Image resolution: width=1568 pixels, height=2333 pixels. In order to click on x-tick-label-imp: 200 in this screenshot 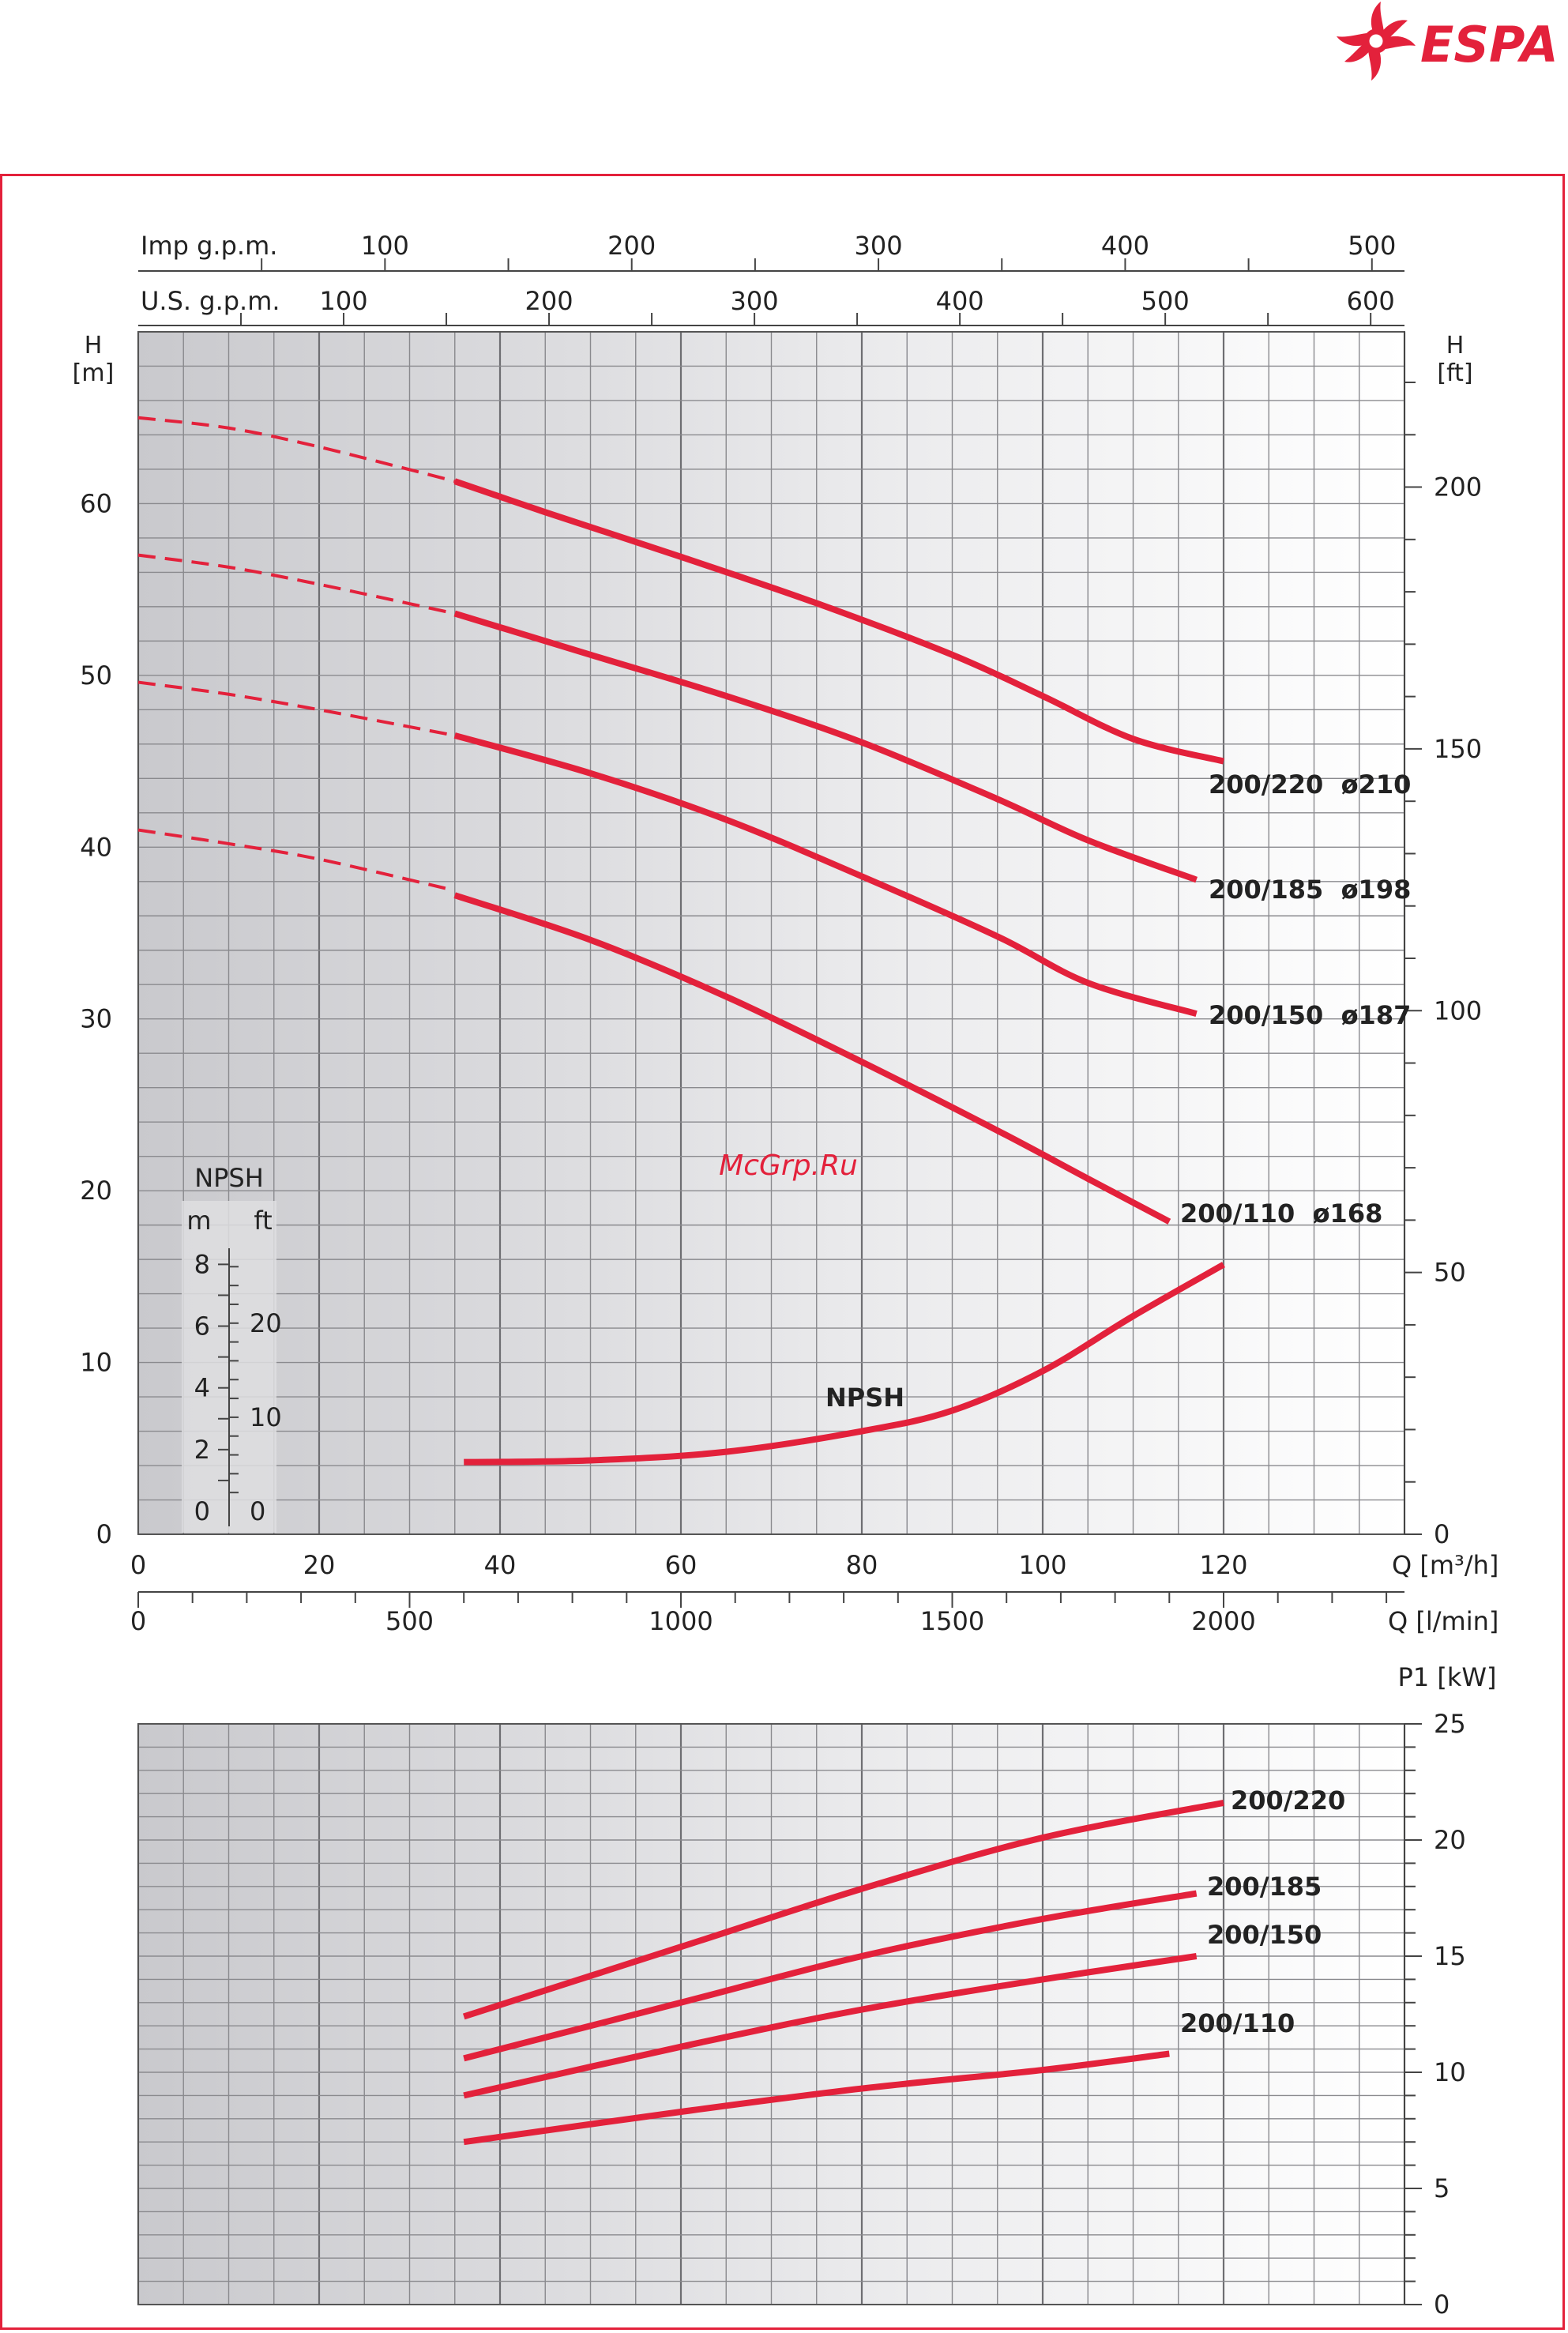, I will do `click(631, 246)`.